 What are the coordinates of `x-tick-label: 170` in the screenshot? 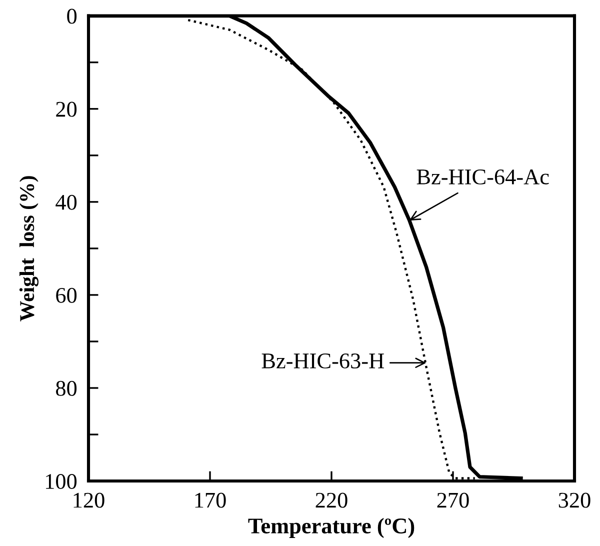 It's located at (210, 500).